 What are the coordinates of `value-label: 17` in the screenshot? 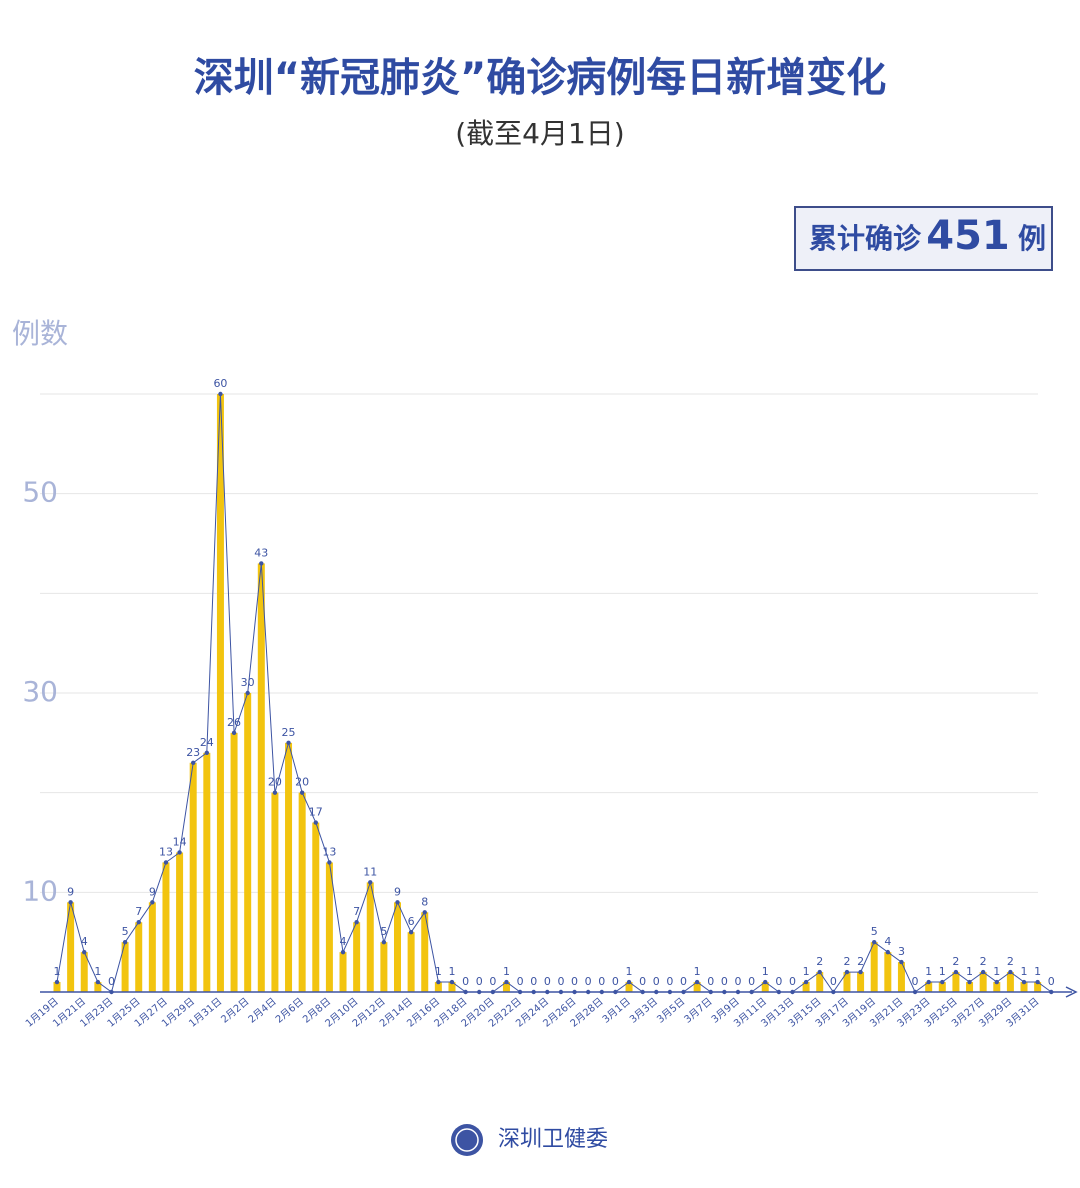 It's located at (316, 812).